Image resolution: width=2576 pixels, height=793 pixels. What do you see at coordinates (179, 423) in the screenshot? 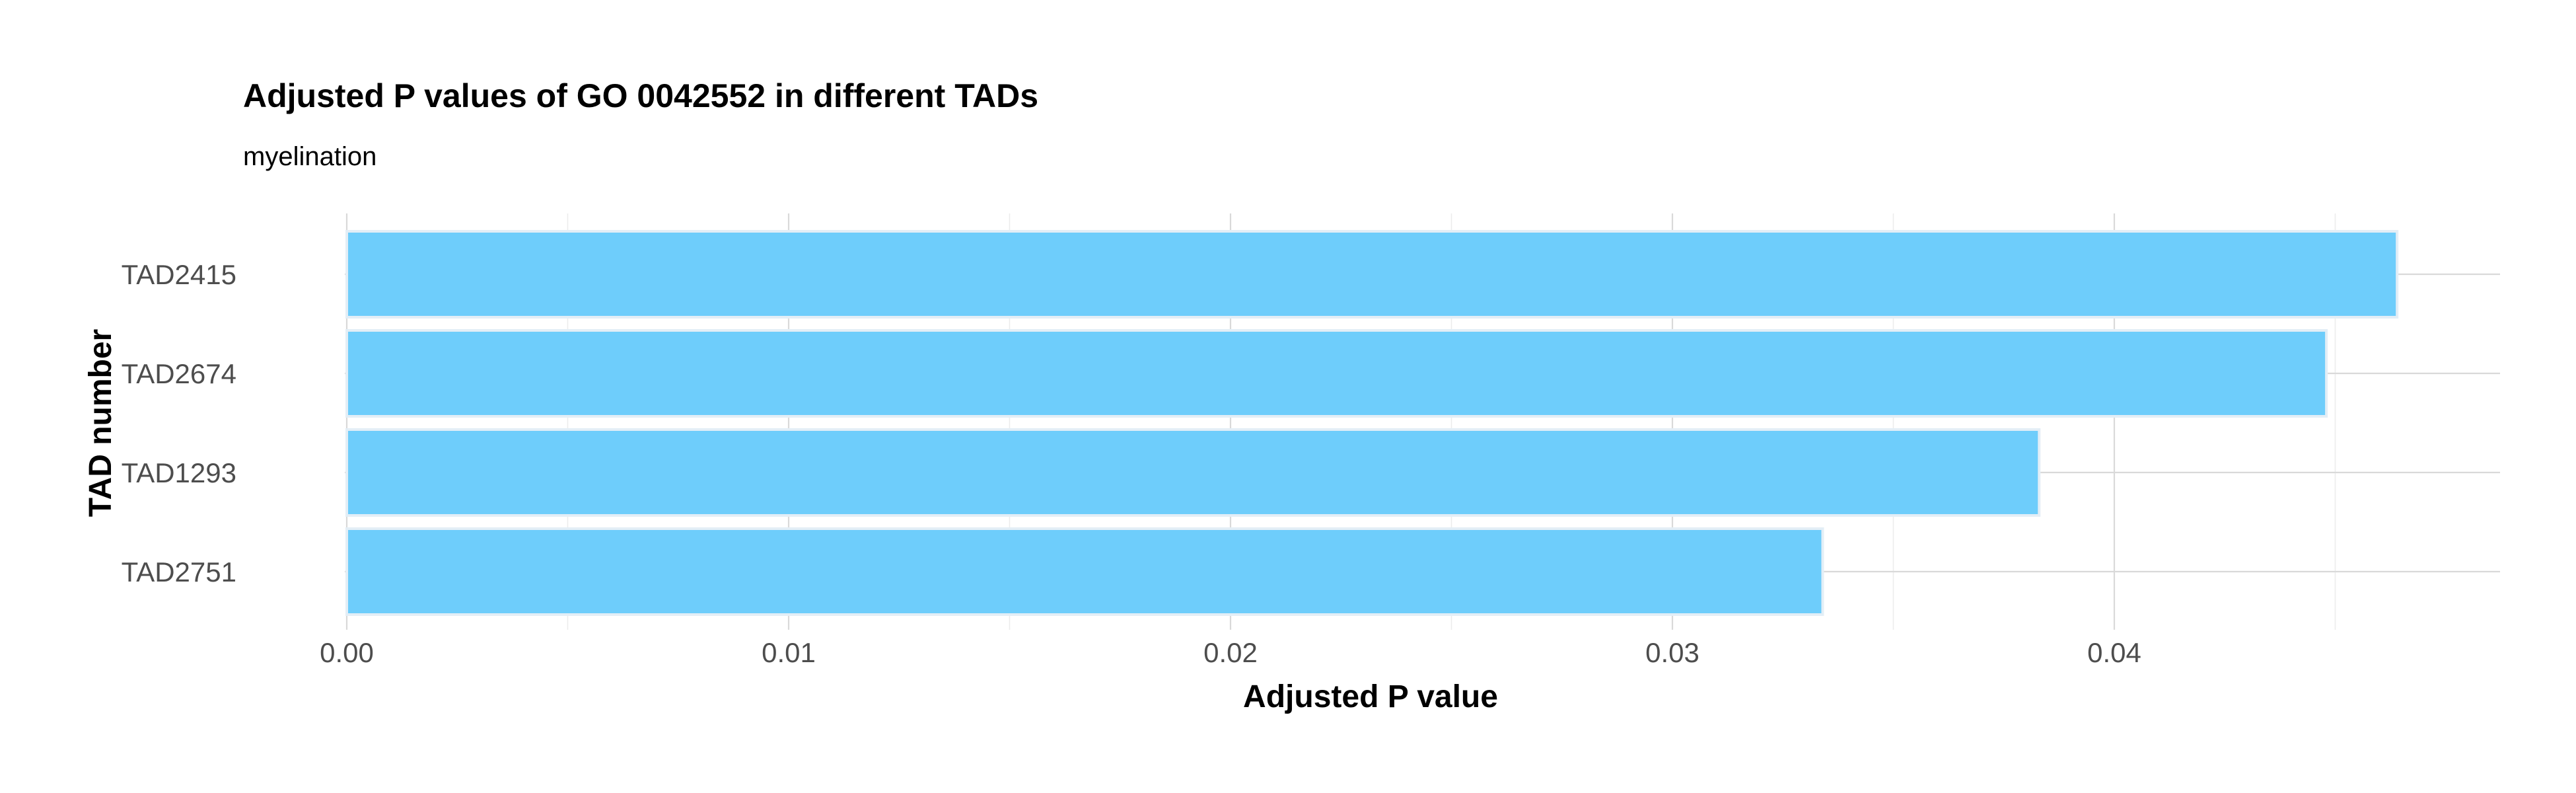
I see `y-tick-labels: TAD2415 TAD2674 TAD1293 TAD2751` at bounding box center [179, 423].